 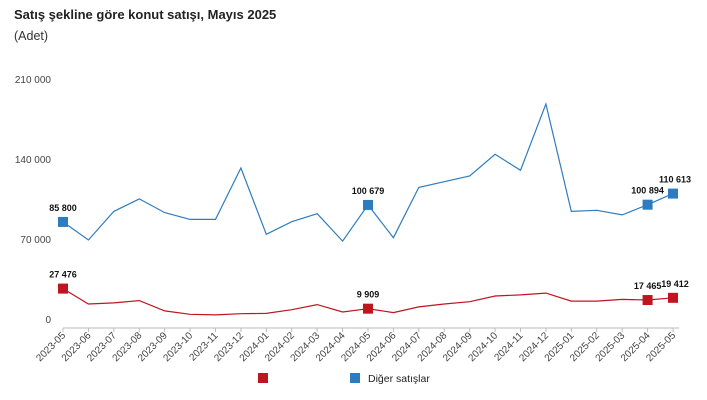 What do you see at coordinates (675, 180) in the screenshot?
I see `data-label: 110 613` at bounding box center [675, 180].